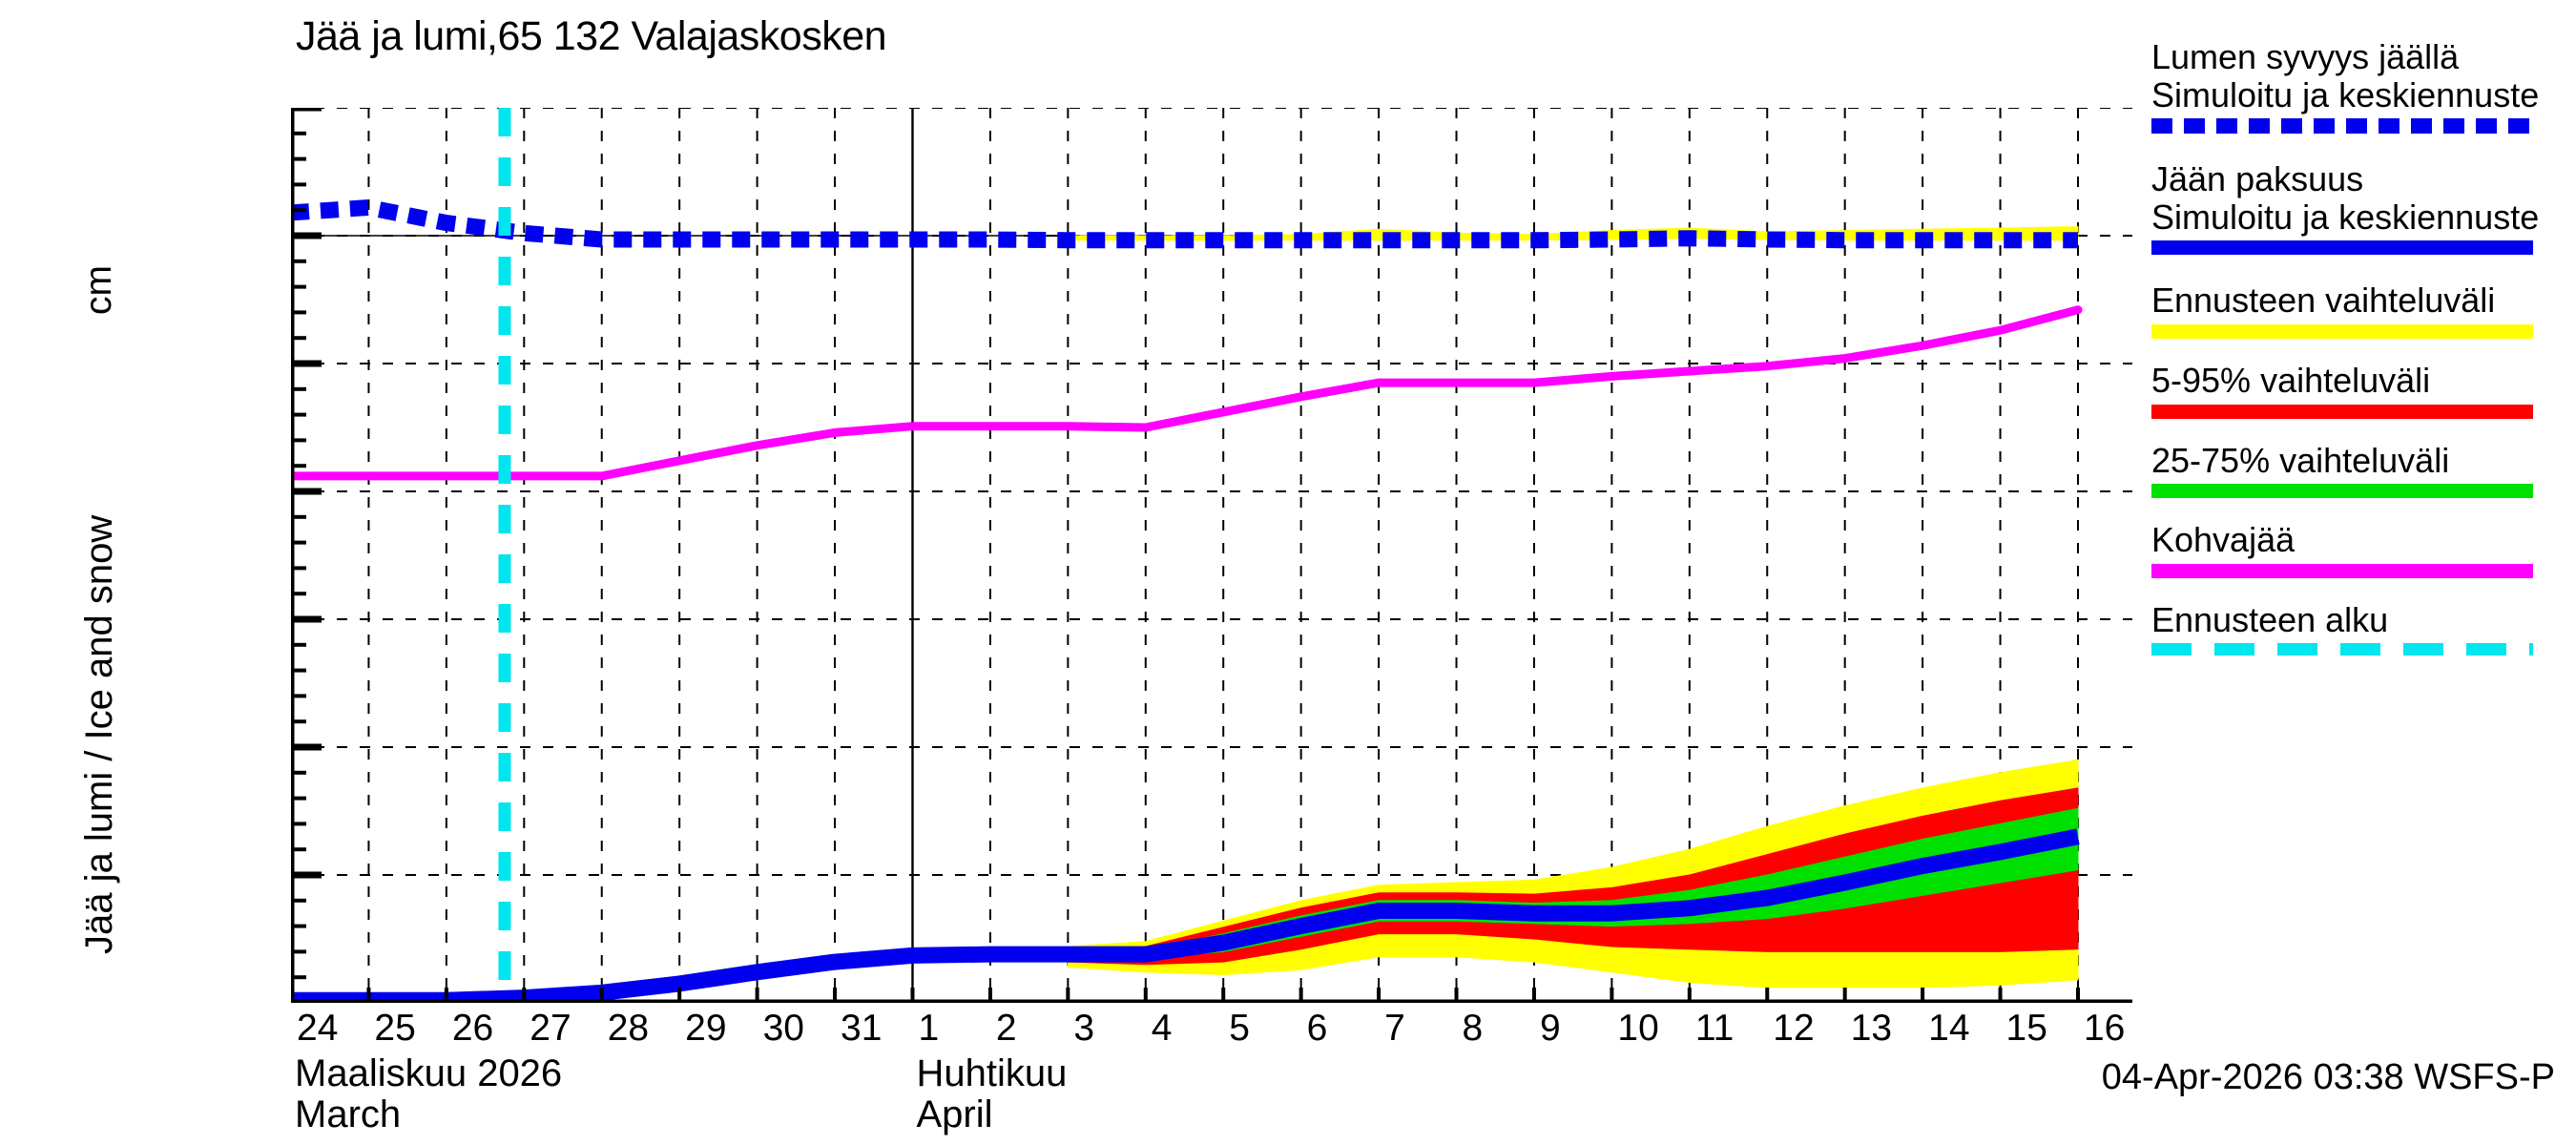  Describe the element at coordinates (783, 1029) in the screenshot. I see `x-tick-label: 30` at that location.